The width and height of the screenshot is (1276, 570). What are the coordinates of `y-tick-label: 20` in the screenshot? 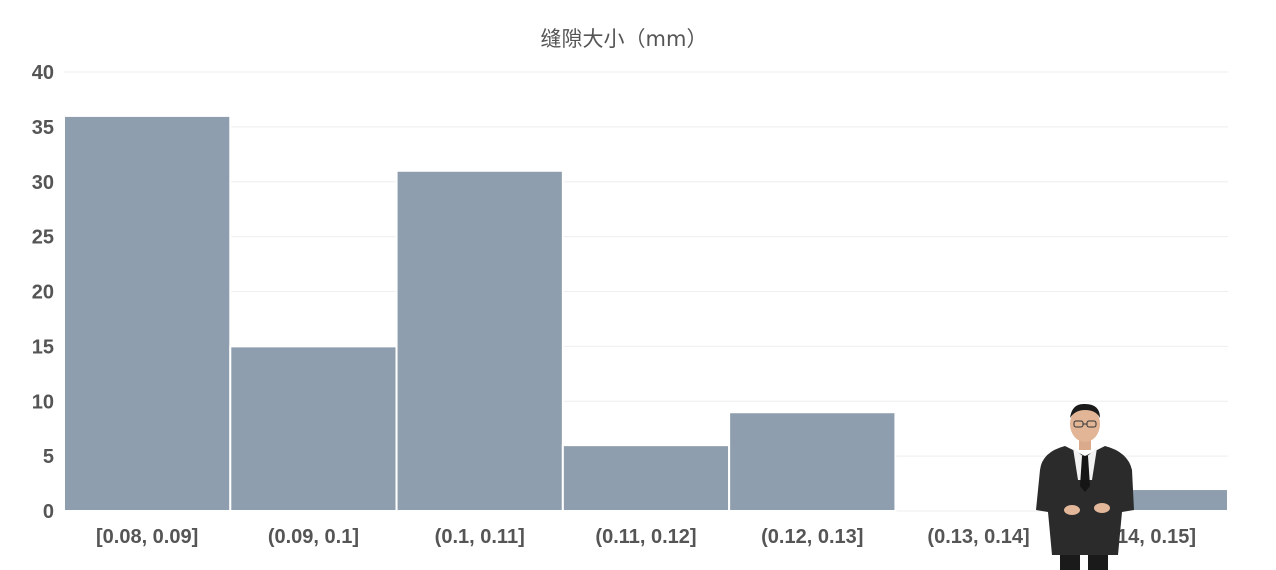 It's located at (43, 293).